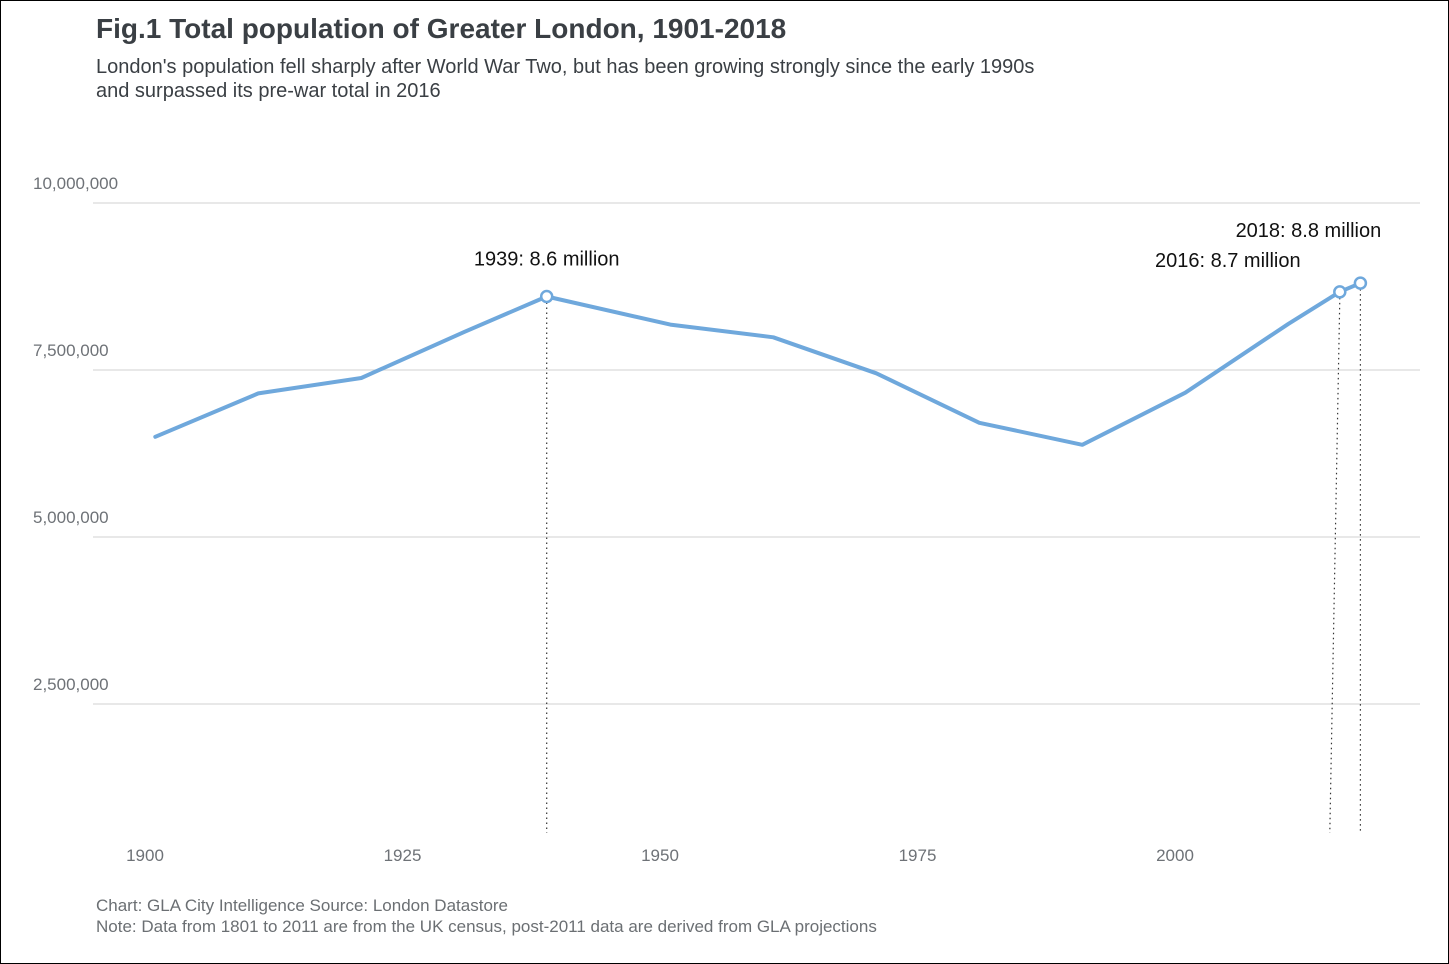  What do you see at coordinates (75, 434) in the screenshot?
I see `y-axis-ticks: 2,500,000 5,000,000 7,500,000 10,000,000` at bounding box center [75, 434].